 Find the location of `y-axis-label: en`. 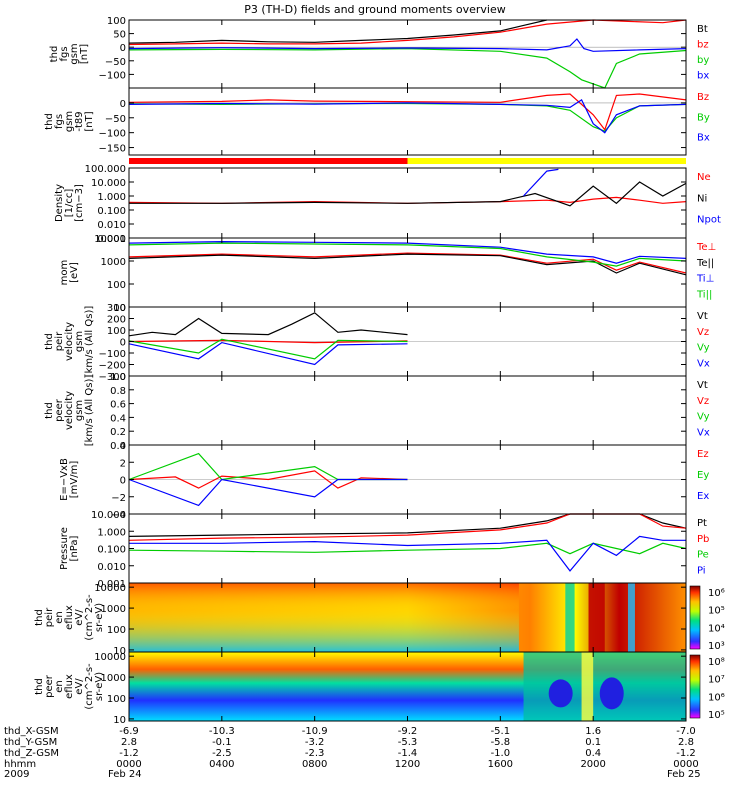

y-axis-label: en is located at coordinates (59, 617).